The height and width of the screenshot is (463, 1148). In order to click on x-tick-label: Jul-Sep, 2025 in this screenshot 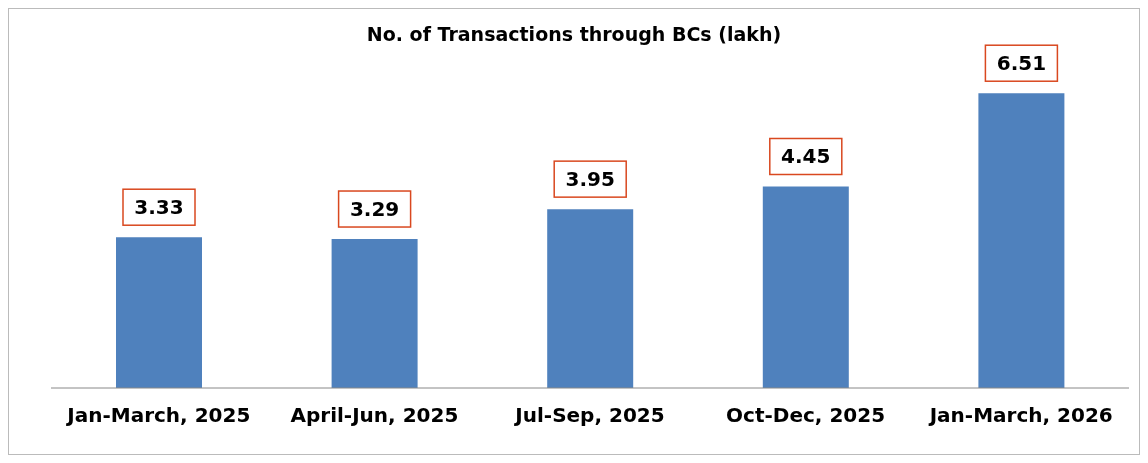, I will do `click(589, 415)`.